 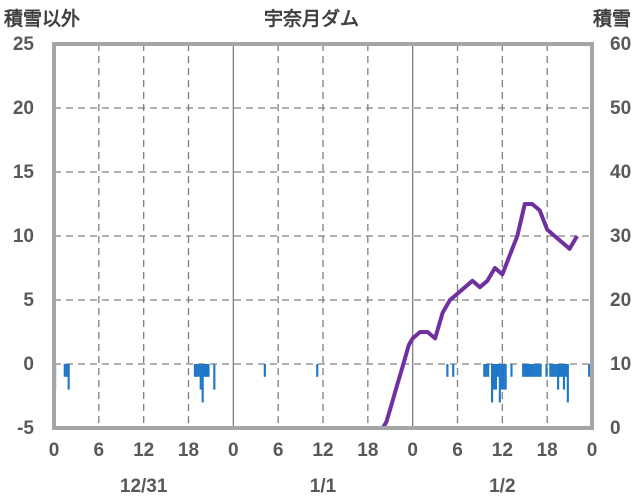 I want to click on right-tick-label: 50, so click(x=621, y=108).